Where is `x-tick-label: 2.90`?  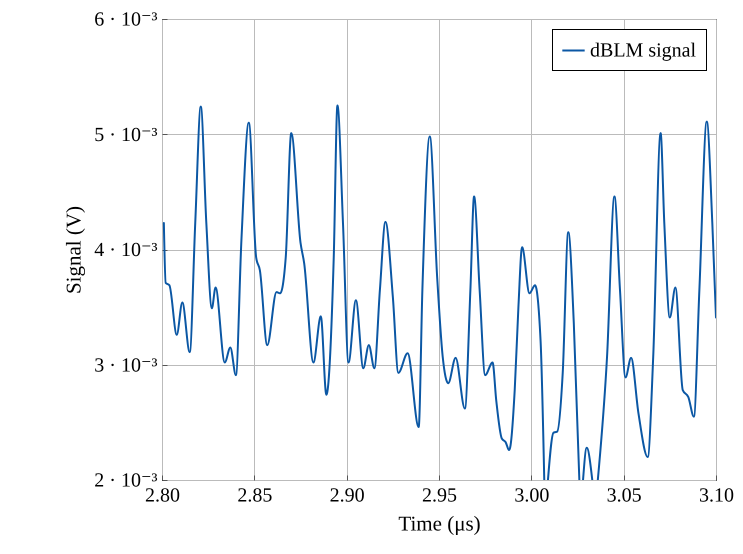
x-tick-label: 2.90 is located at coordinates (347, 495).